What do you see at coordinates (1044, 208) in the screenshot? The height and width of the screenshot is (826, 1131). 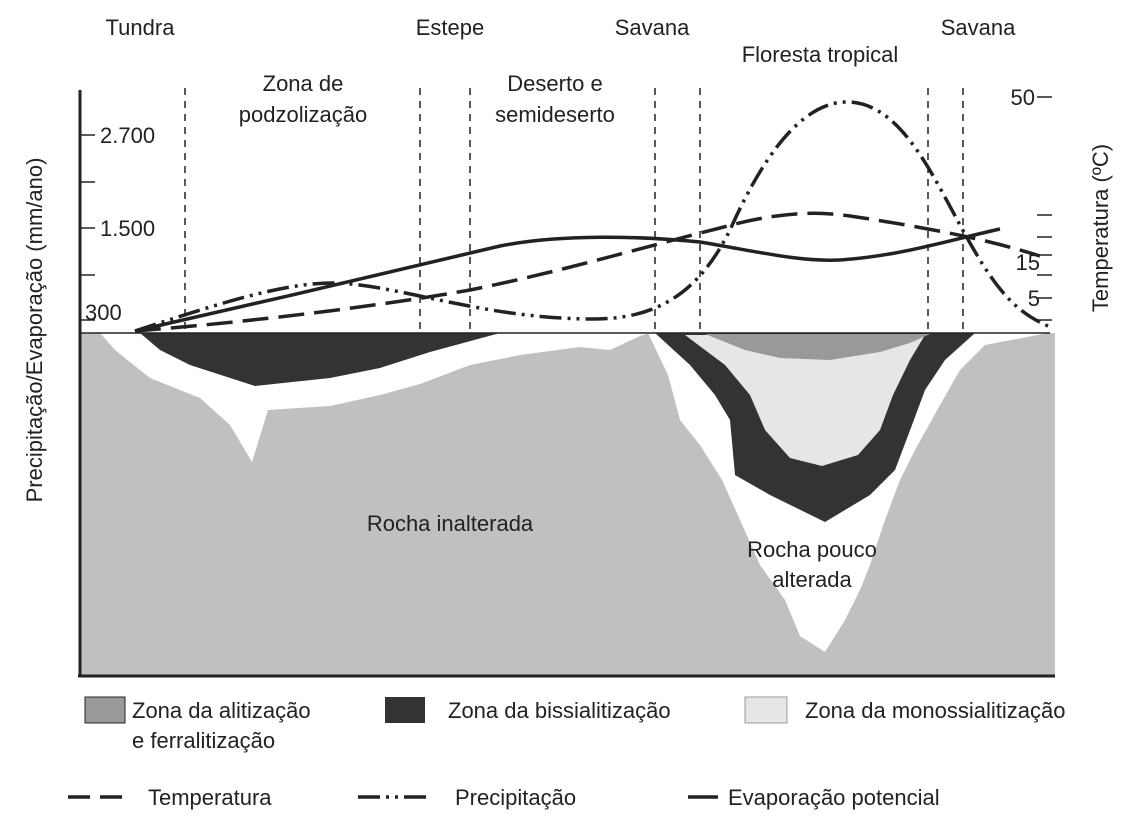 I see `right-ticks` at bounding box center [1044, 208].